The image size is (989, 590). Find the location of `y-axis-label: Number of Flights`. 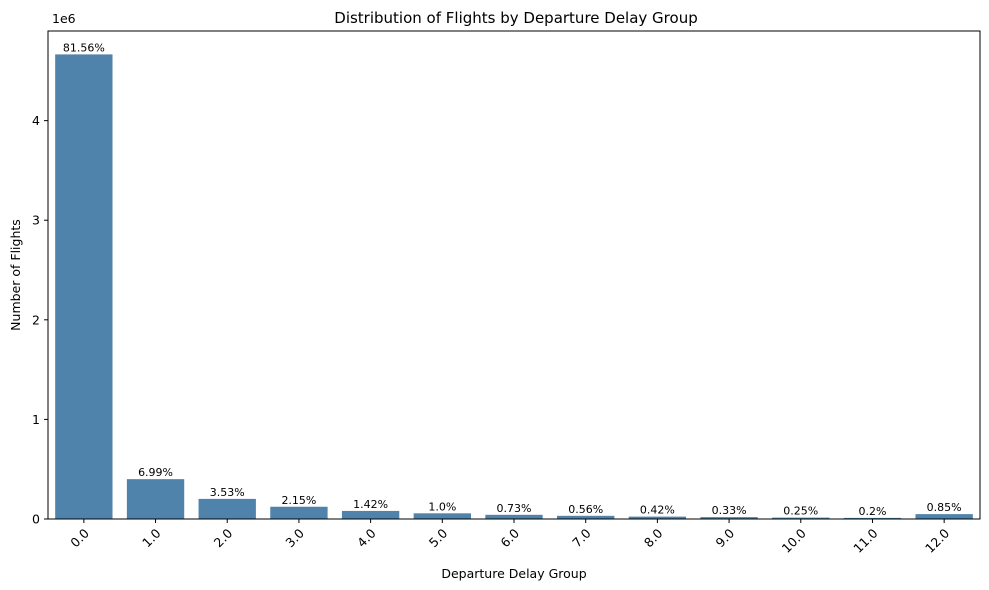

y-axis-label: Number of Flights is located at coordinates (15, 275).